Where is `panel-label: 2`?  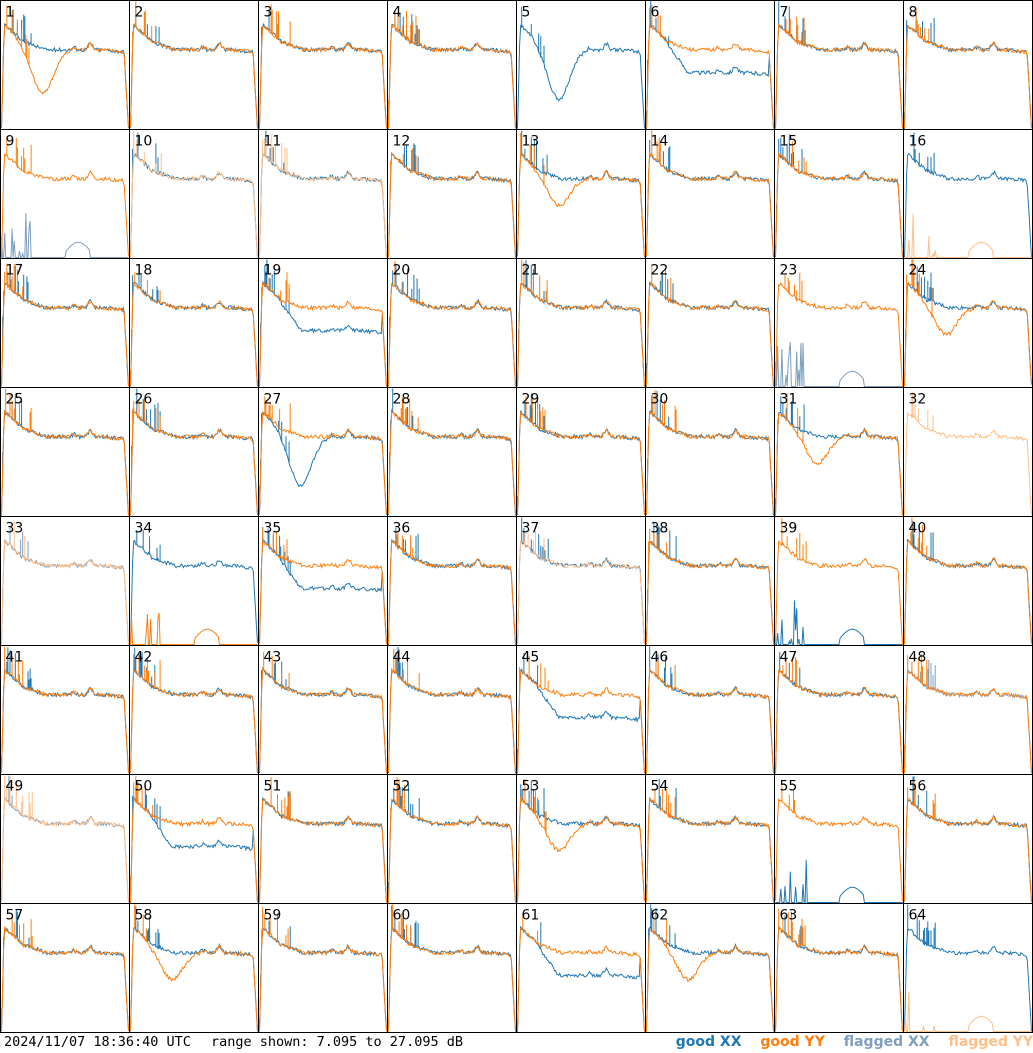 panel-label: 2 is located at coordinates (139, 13).